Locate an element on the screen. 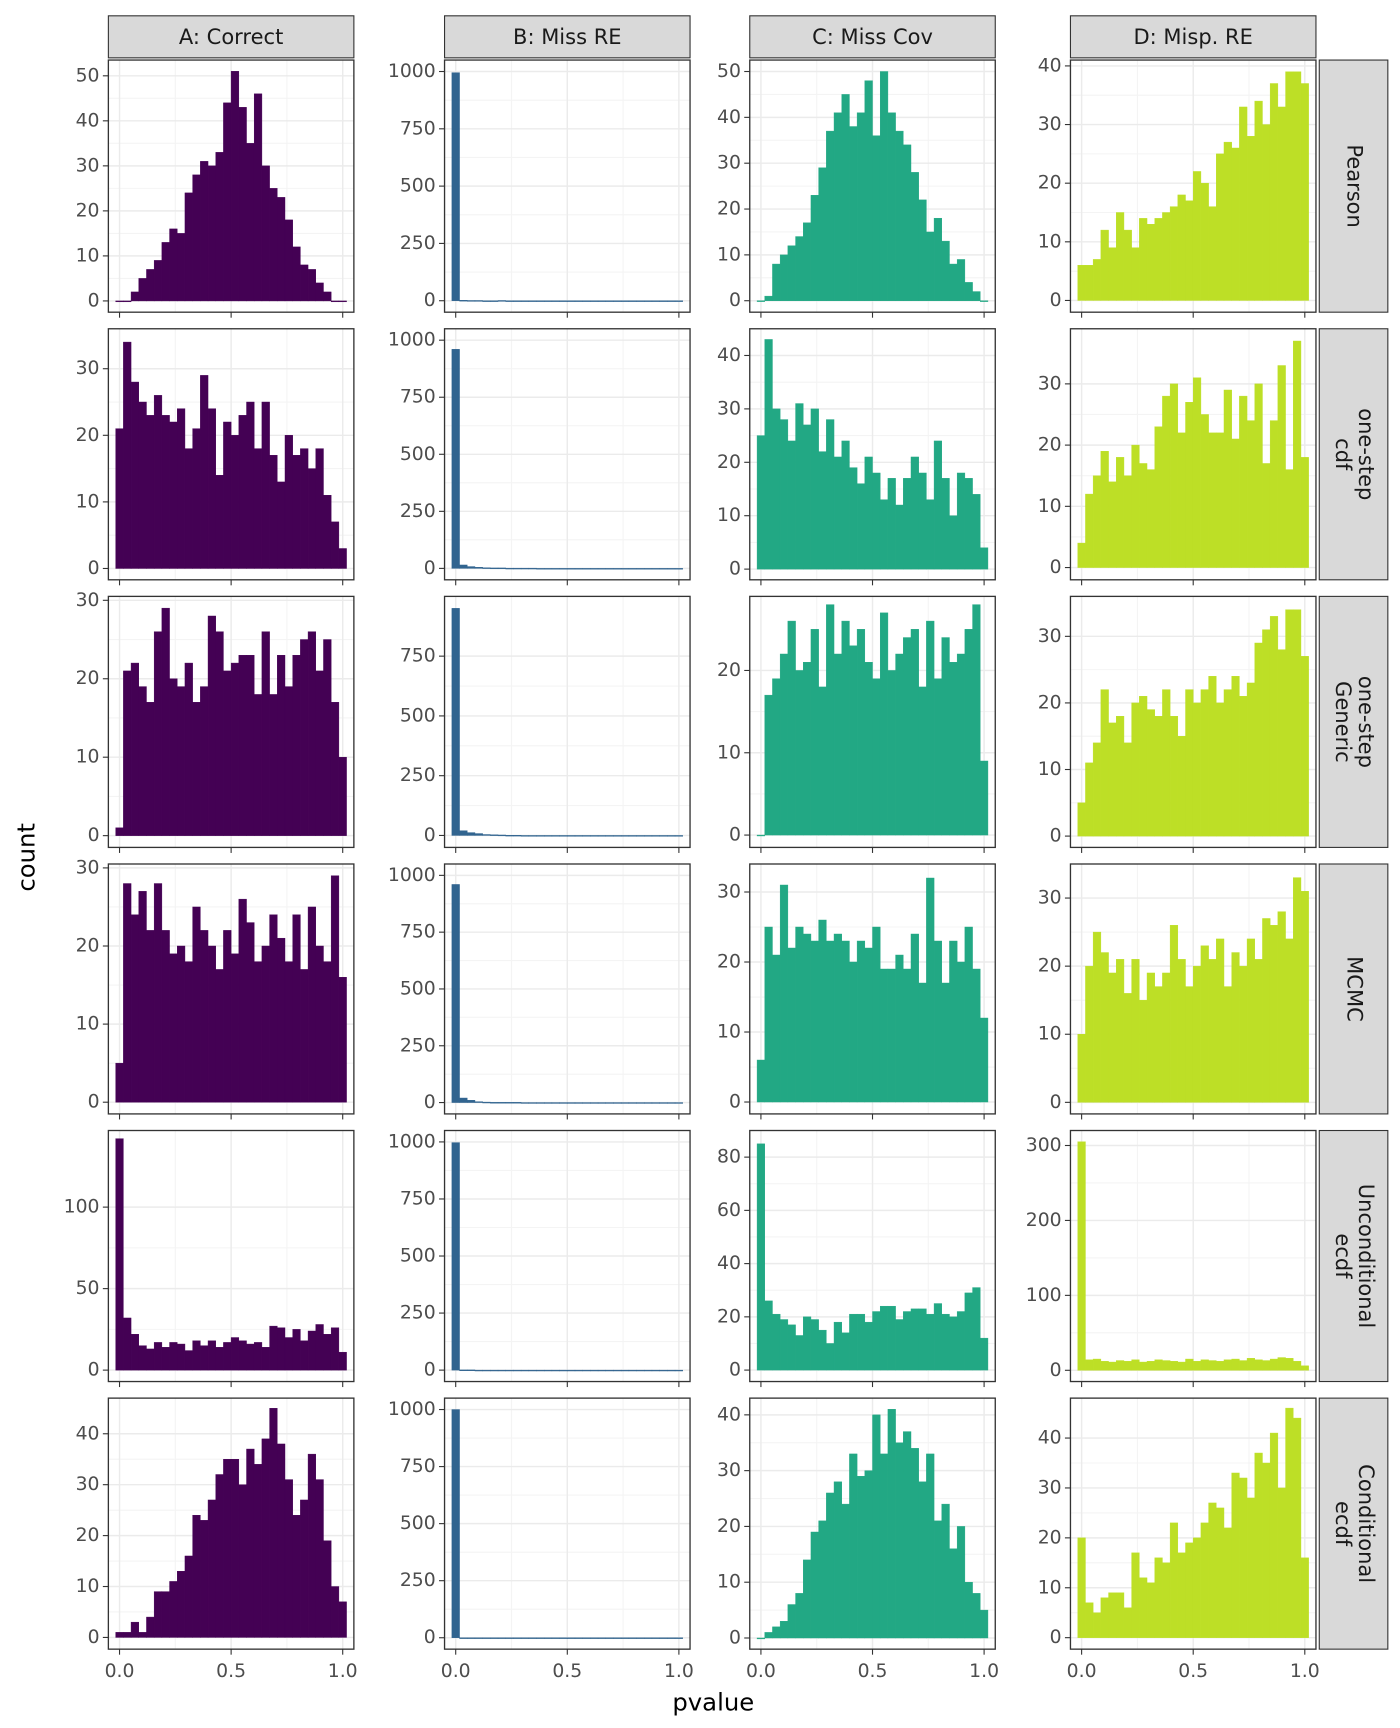 The width and height of the screenshot is (1400, 1728). column-strip is located at coordinates (231, 37).